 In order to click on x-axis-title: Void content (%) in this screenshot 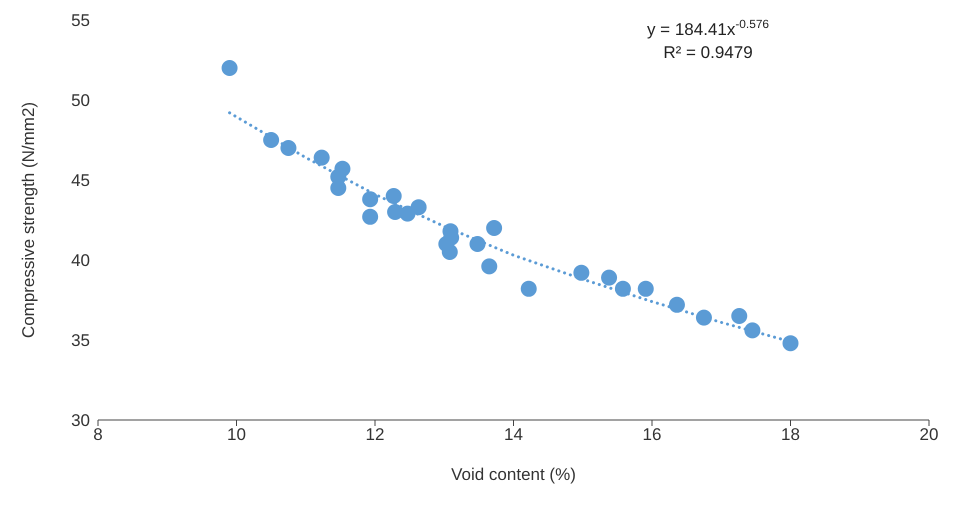, I will do `click(513, 474)`.